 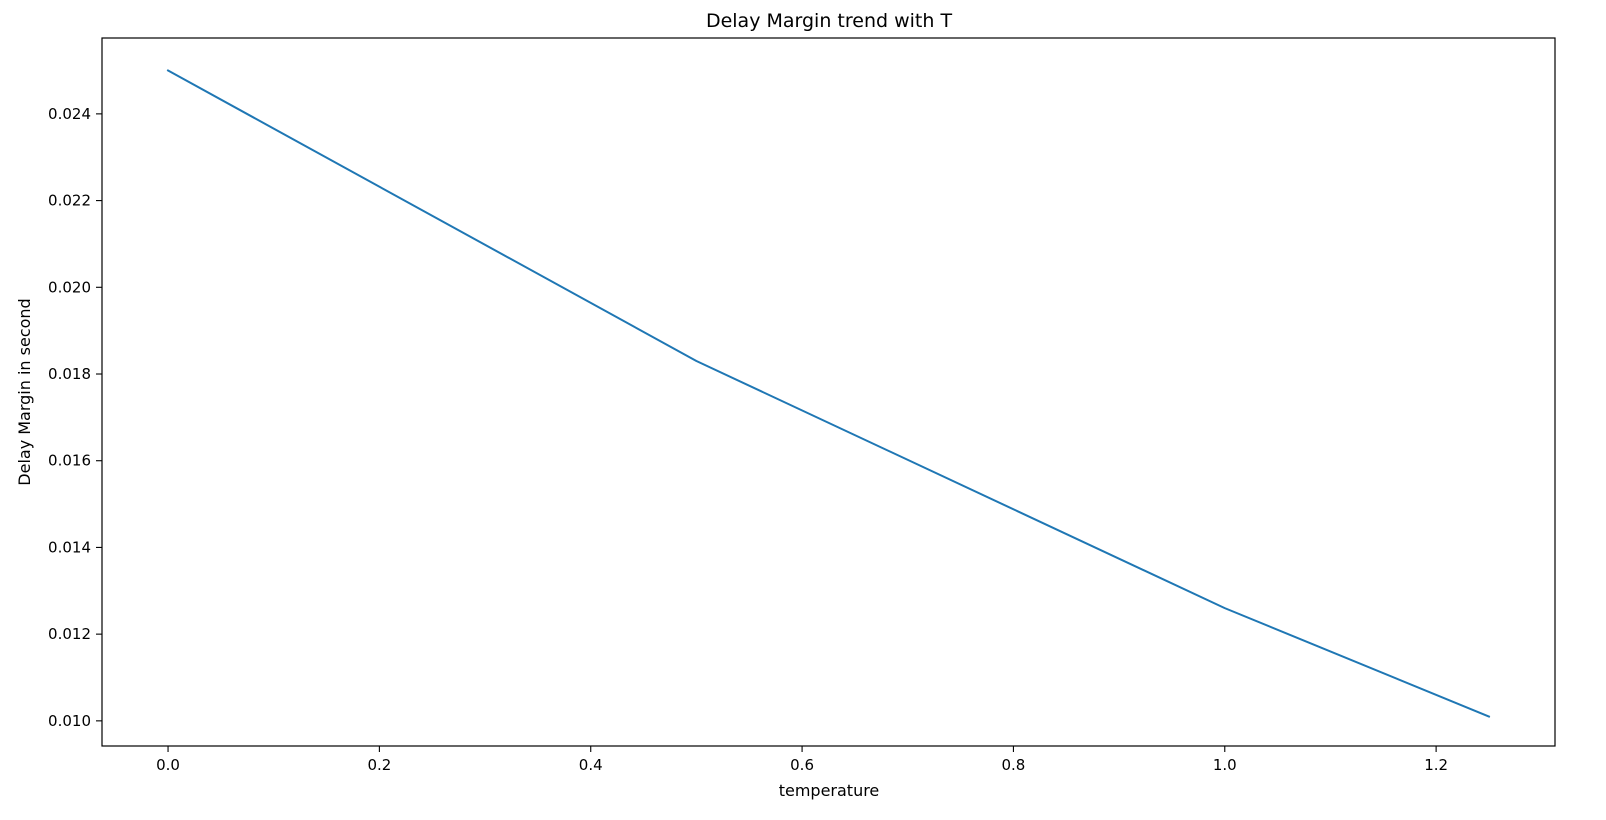 I want to click on x-tick-label: 0.4, so click(x=591, y=765).